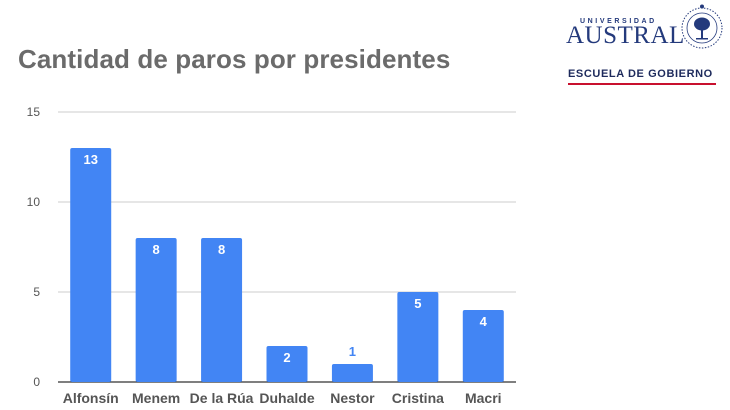 The width and height of the screenshot is (730, 410). I want to click on x-tick-label: Macri, so click(483, 398).